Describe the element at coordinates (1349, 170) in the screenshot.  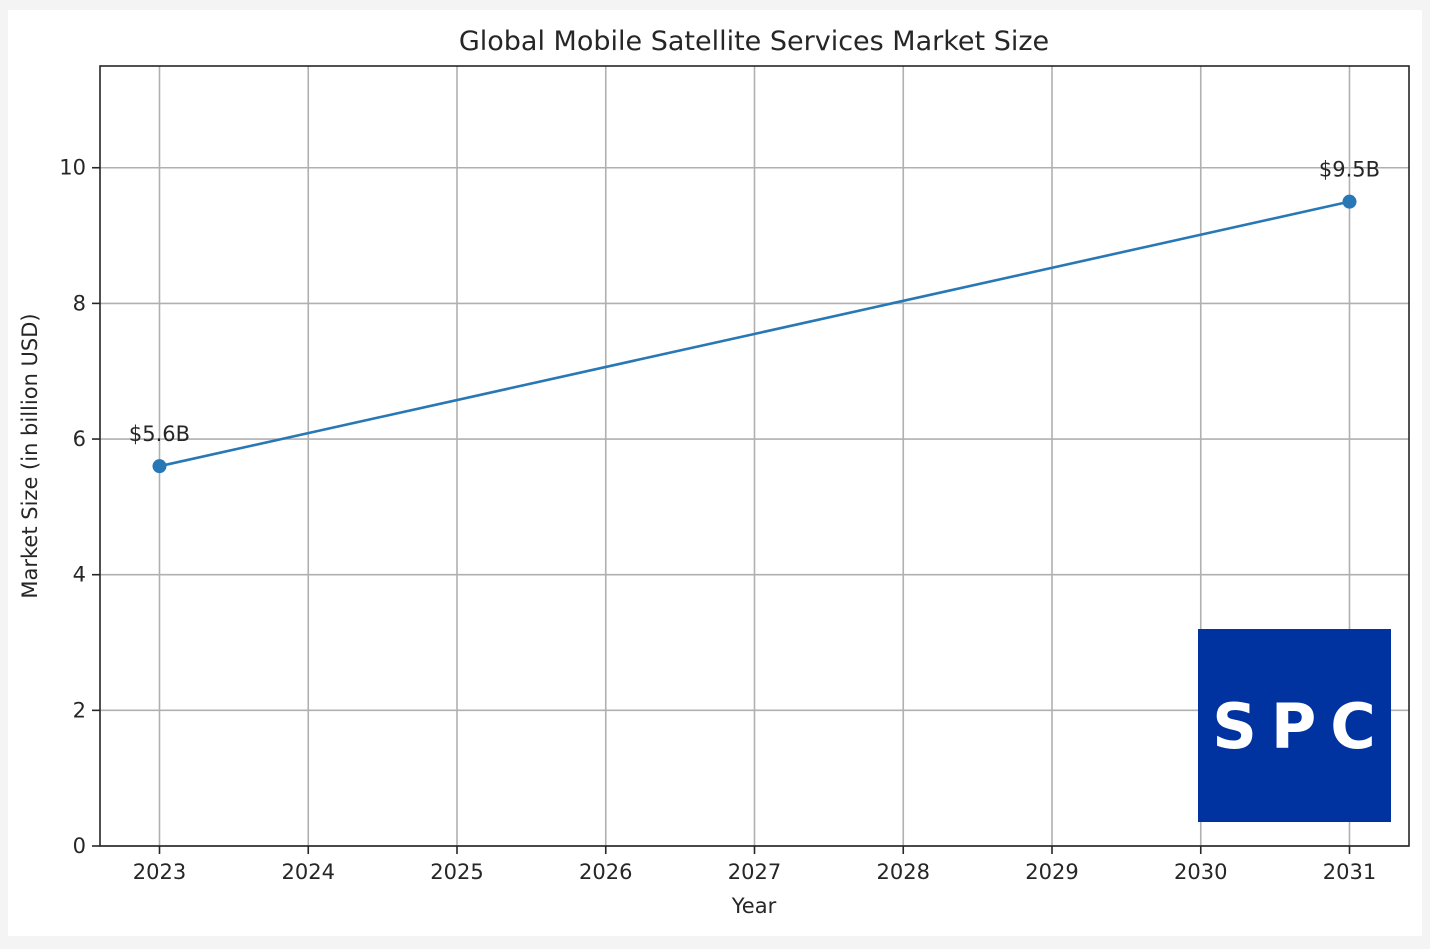
I see `data-label: $9.5B` at that location.